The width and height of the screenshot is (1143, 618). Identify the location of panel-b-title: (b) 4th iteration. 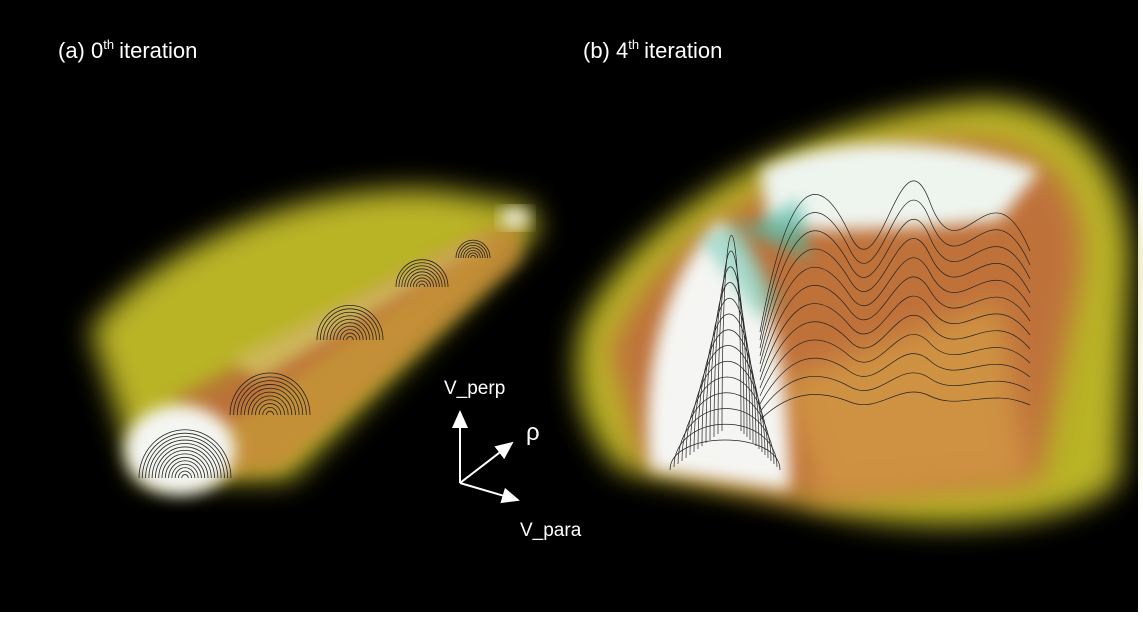
(652, 50).